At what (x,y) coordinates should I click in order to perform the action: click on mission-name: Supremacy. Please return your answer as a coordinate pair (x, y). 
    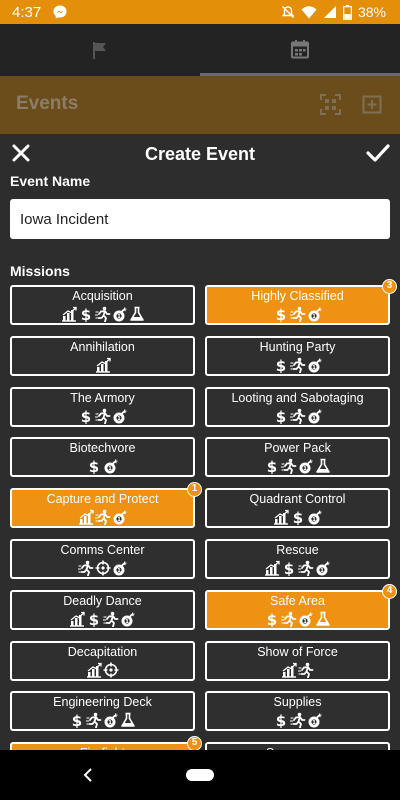
    Looking at the image, I should click on (297, 748).